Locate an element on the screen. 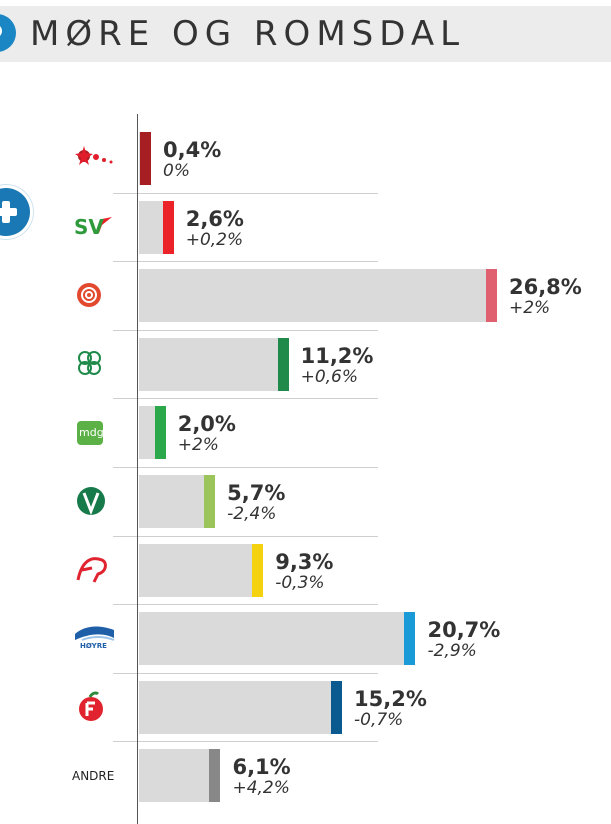 This screenshot has height=824, width=611. value-label: 11,2% is located at coordinates (337, 356).